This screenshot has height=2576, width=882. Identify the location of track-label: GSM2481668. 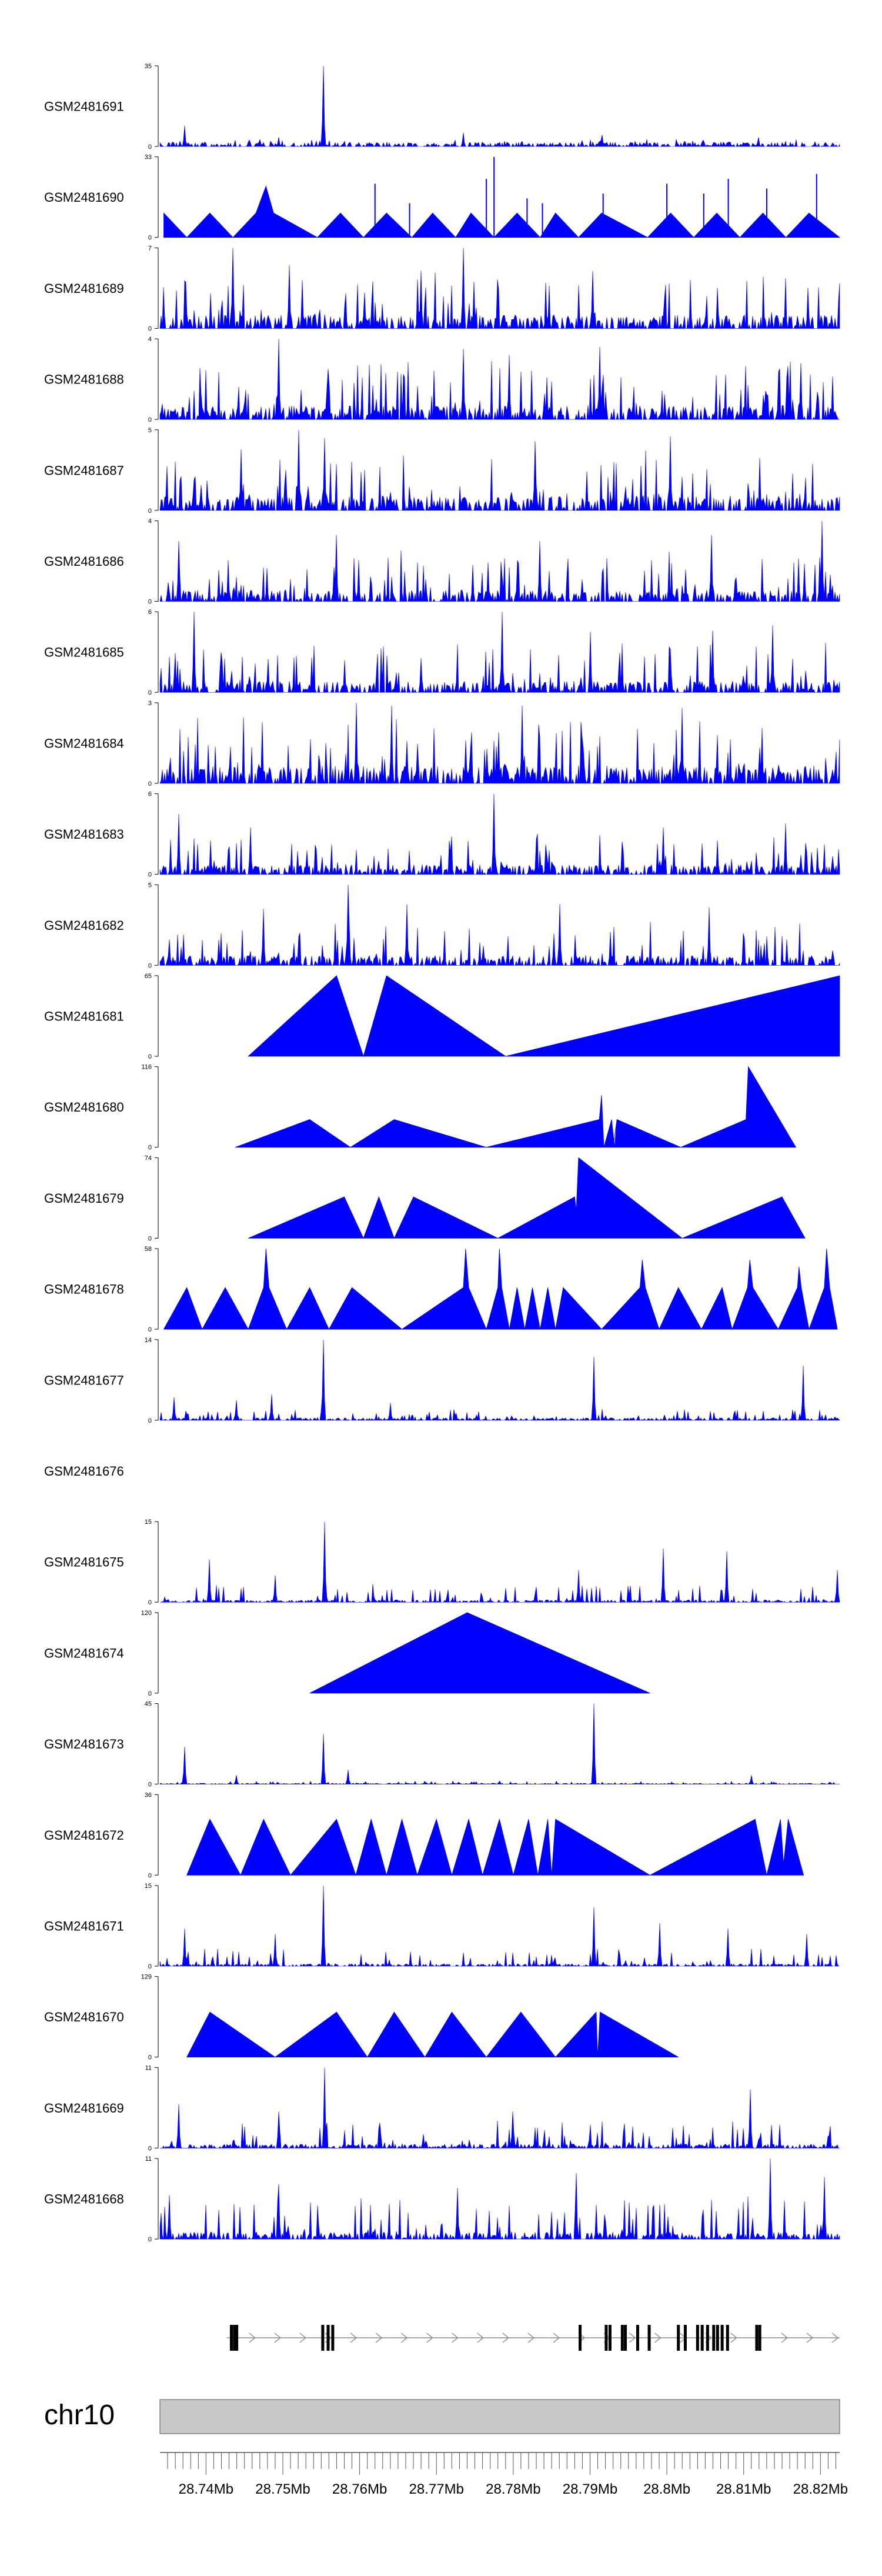
(84, 2199).